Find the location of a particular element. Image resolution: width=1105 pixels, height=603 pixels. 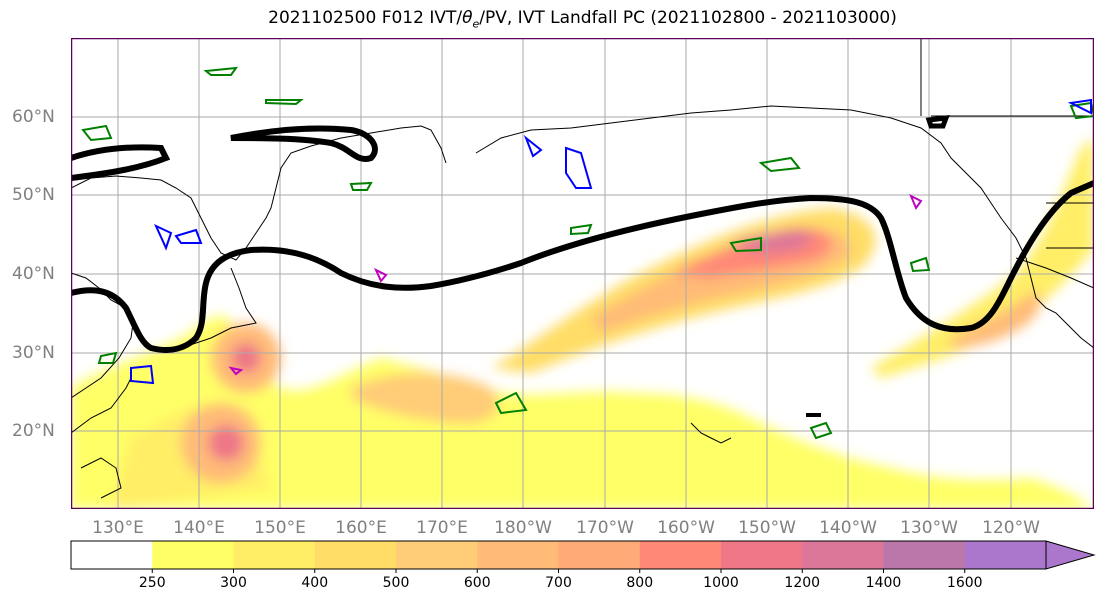

colorbar-tick-label: 800 is located at coordinates (640, 583).